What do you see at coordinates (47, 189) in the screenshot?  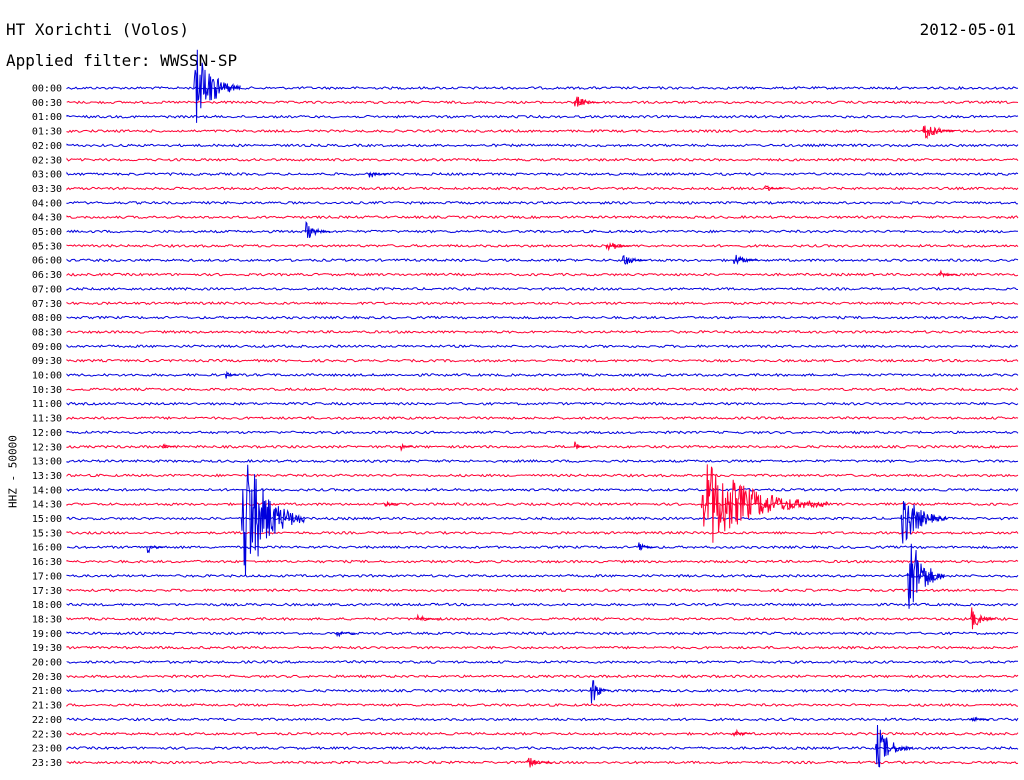 I see `time-tick-label: 03:30` at bounding box center [47, 189].